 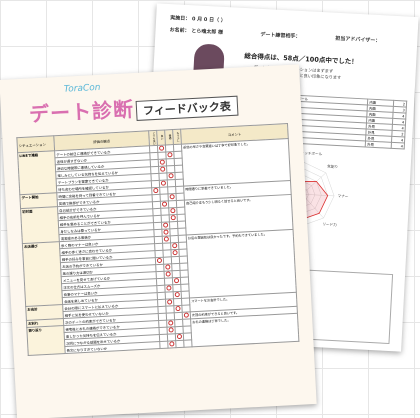 I want to click on comment: 返信の早さや言葉遣いは丁寧で好印象でした。, so click(x=236, y=162).